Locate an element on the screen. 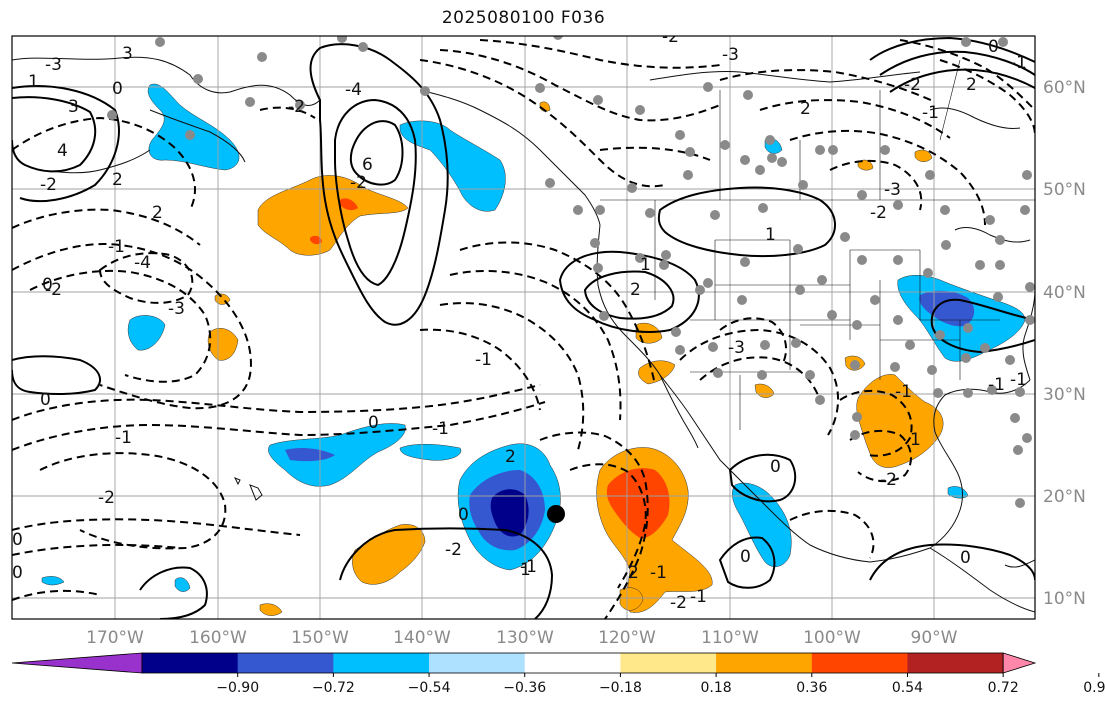  lon-label-90w: 90°W is located at coordinates (934, 638).